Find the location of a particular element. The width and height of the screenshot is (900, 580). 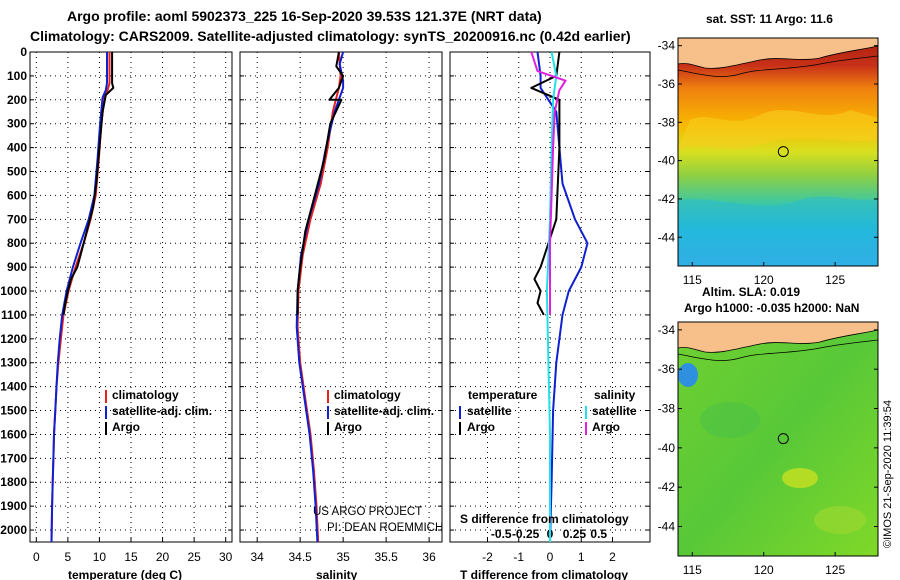

depth-tick-label: 900 is located at coordinates (17, 267).